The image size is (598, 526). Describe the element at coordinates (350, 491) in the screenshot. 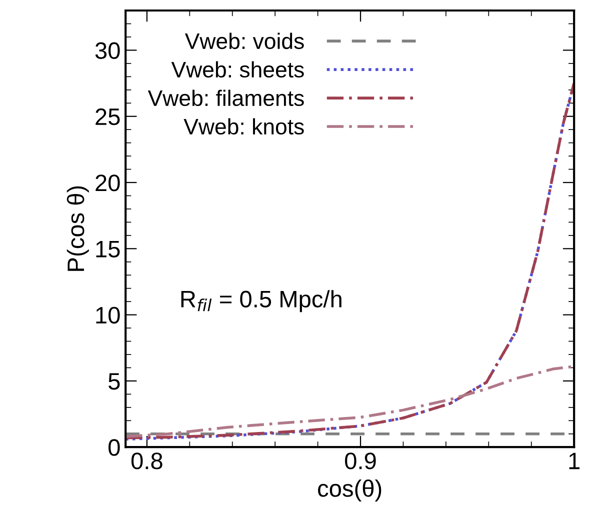

I see `x-axis-title: cos(θ)` at that location.